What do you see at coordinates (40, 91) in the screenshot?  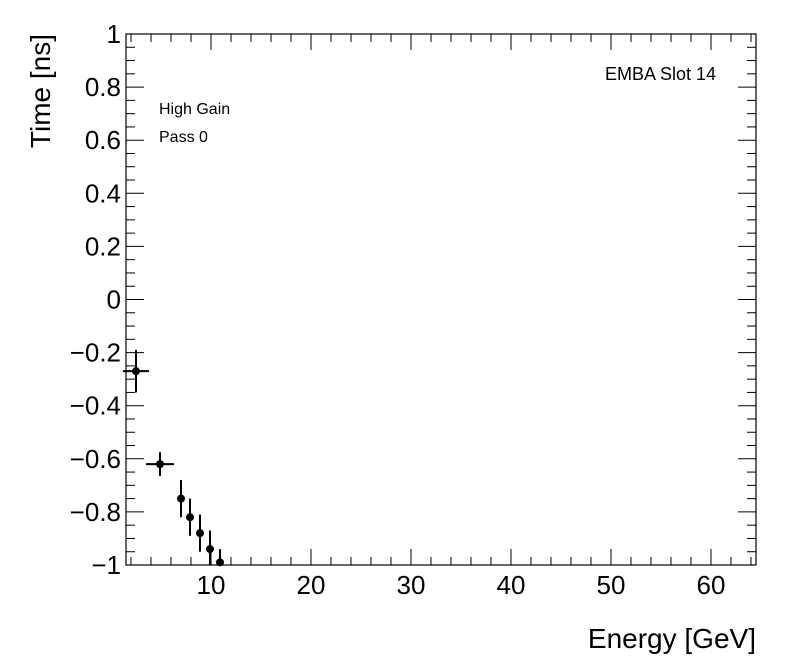 I see `y-axis-title: Time [ns]` at bounding box center [40, 91].